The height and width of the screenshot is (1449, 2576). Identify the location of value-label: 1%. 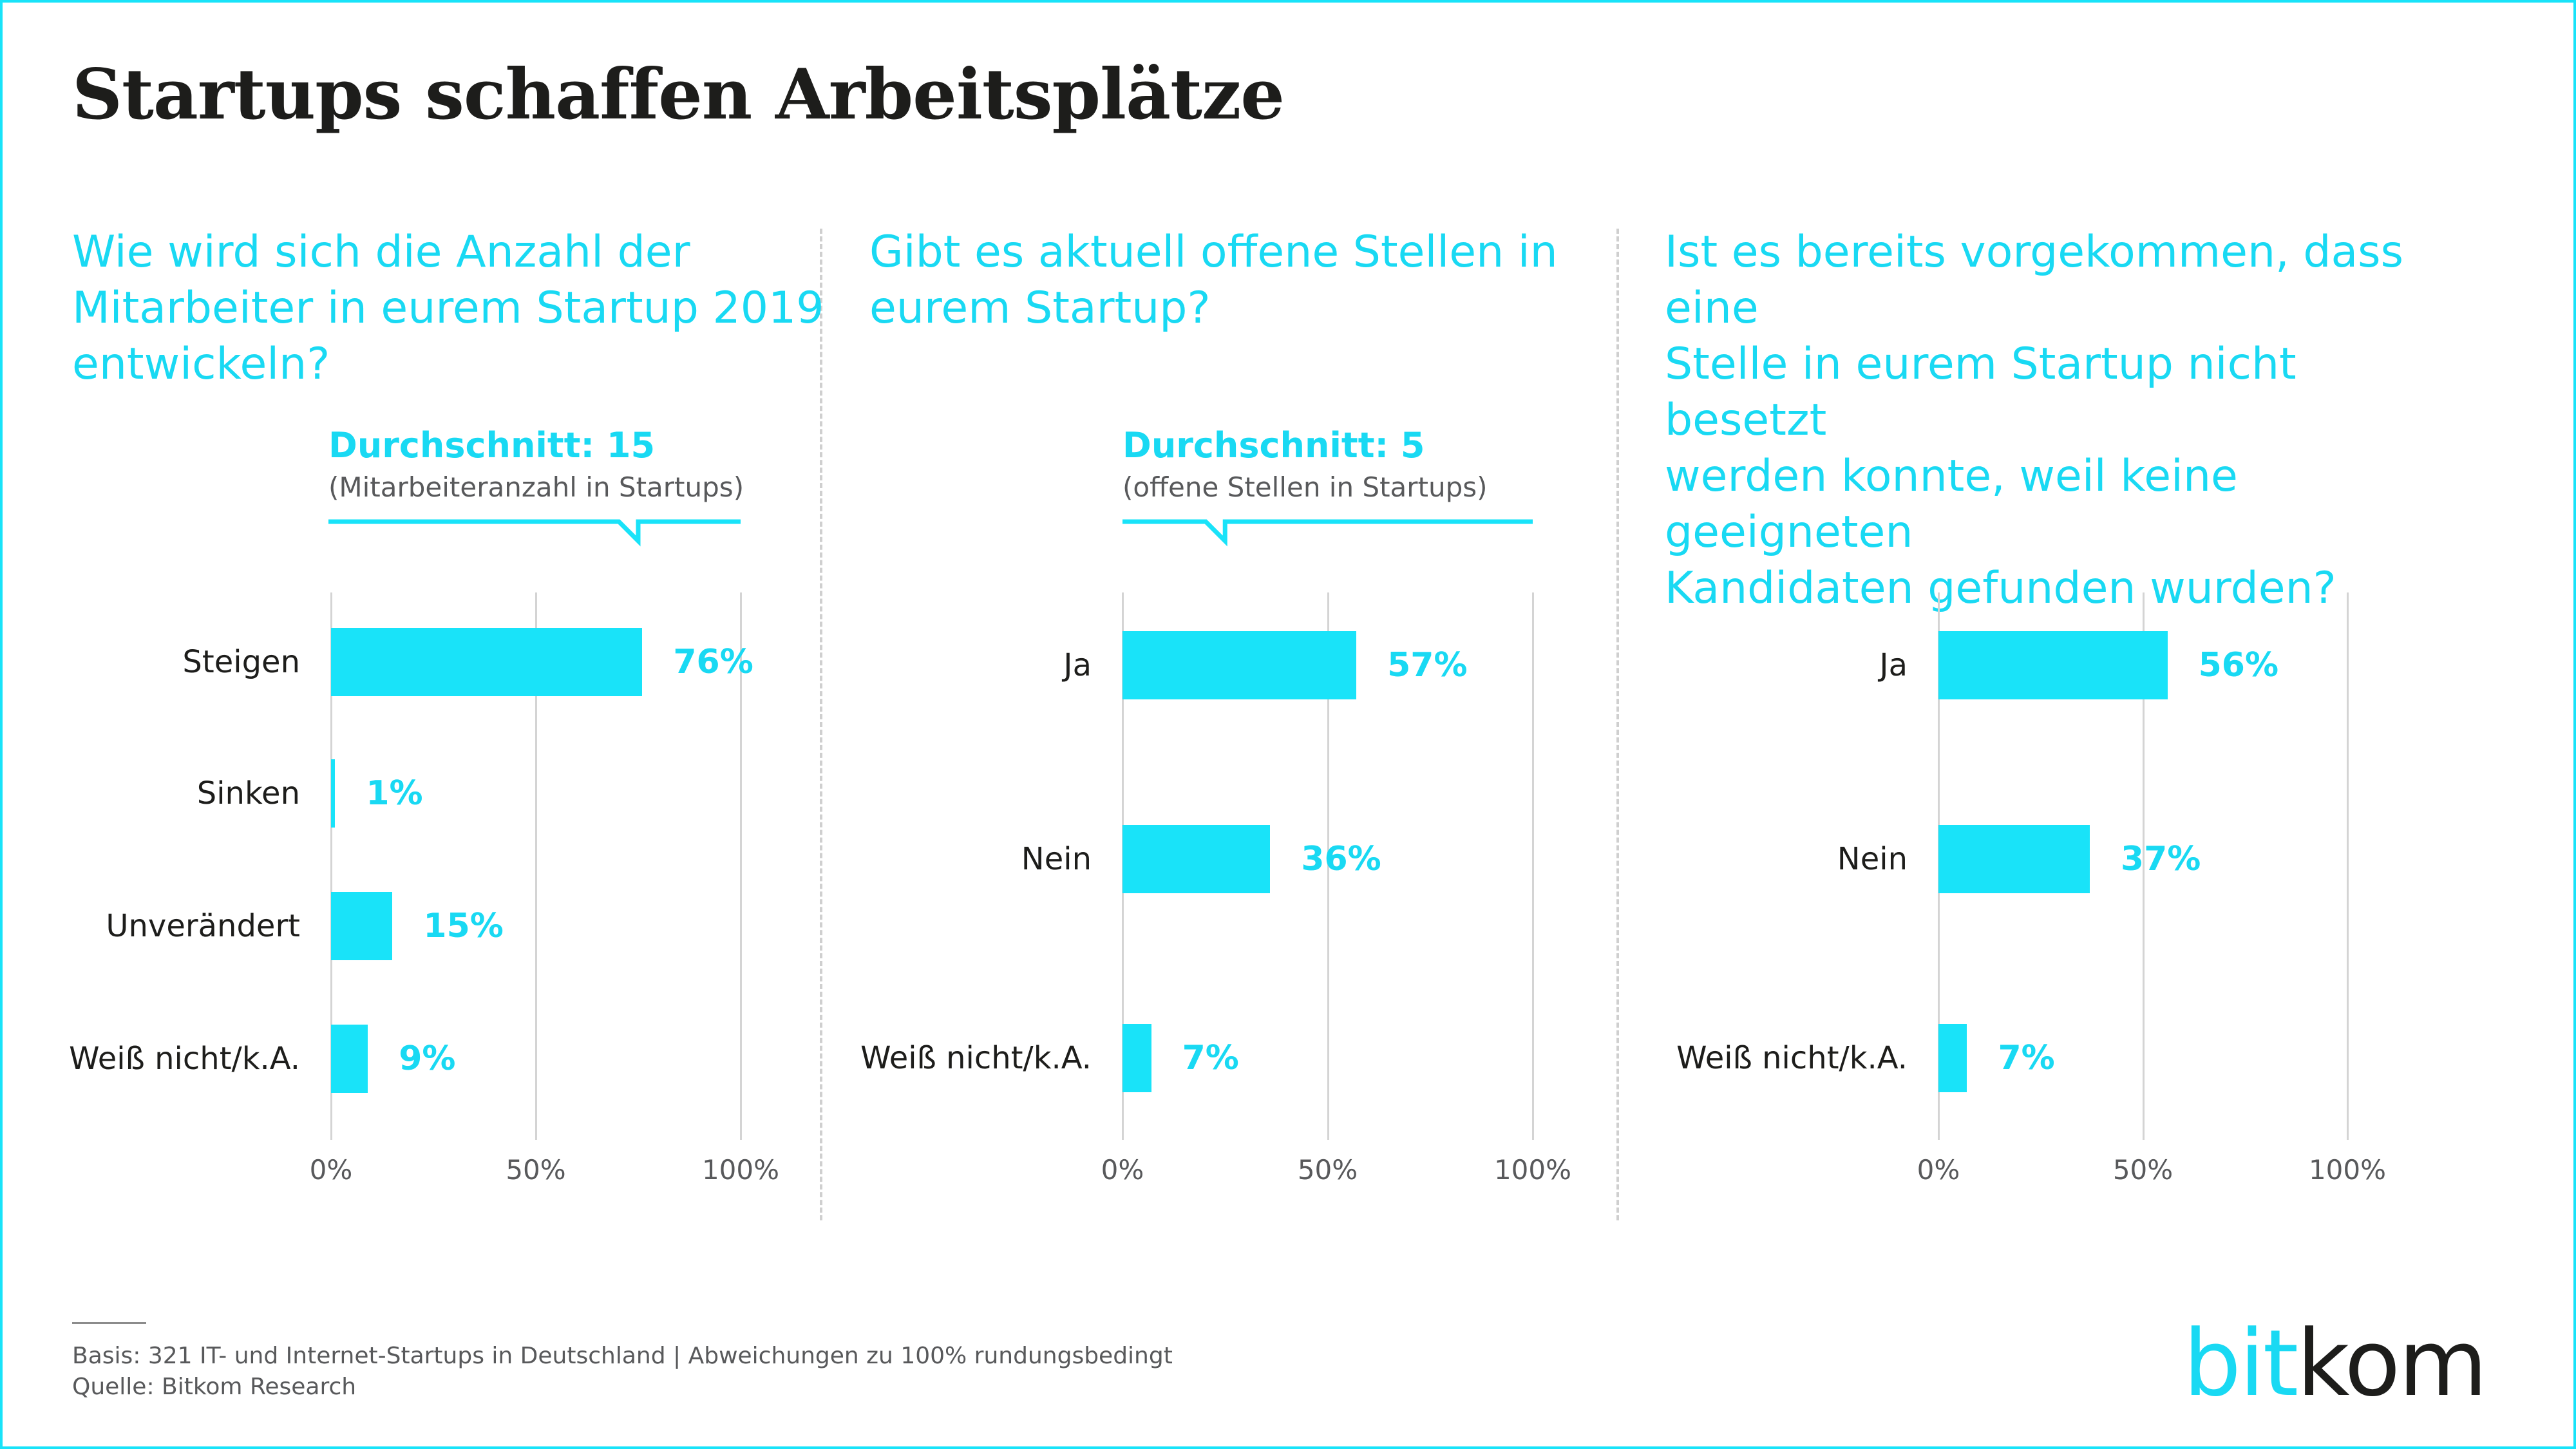
(395, 793).